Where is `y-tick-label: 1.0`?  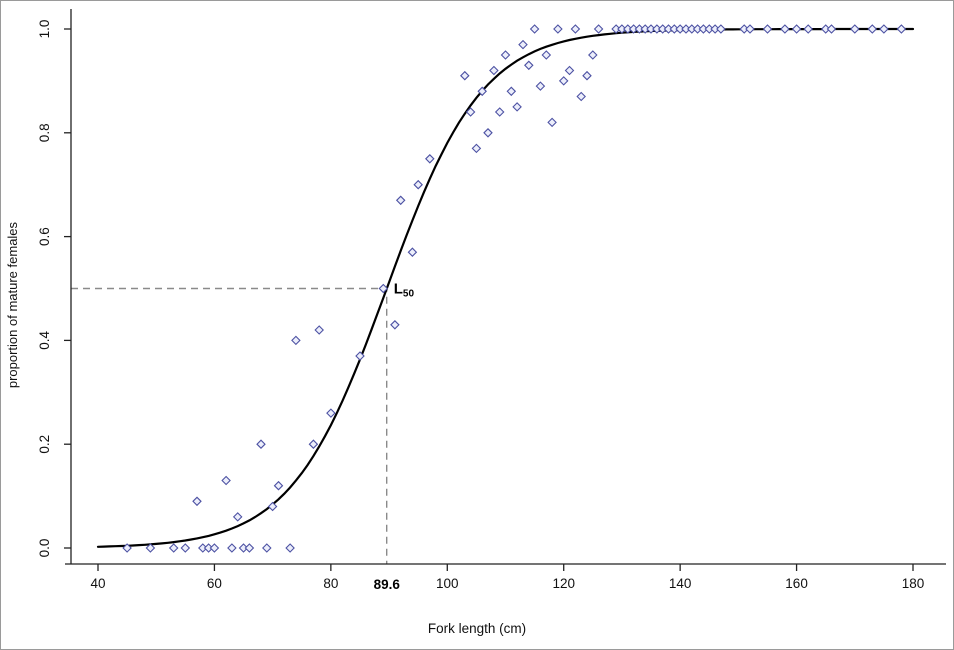 y-tick-label: 1.0 is located at coordinates (44, 29).